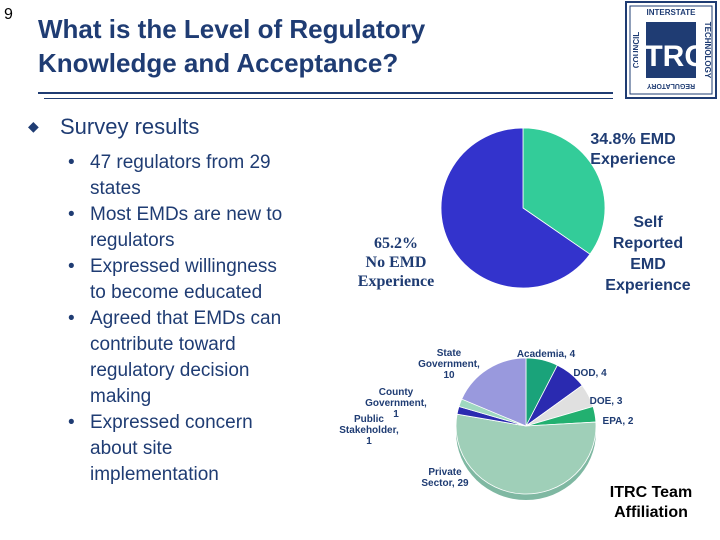 This screenshot has width=720, height=540. What do you see at coordinates (171, 422) in the screenshot?
I see `sub-bullet-line: Expressed concern` at bounding box center [171, 422].